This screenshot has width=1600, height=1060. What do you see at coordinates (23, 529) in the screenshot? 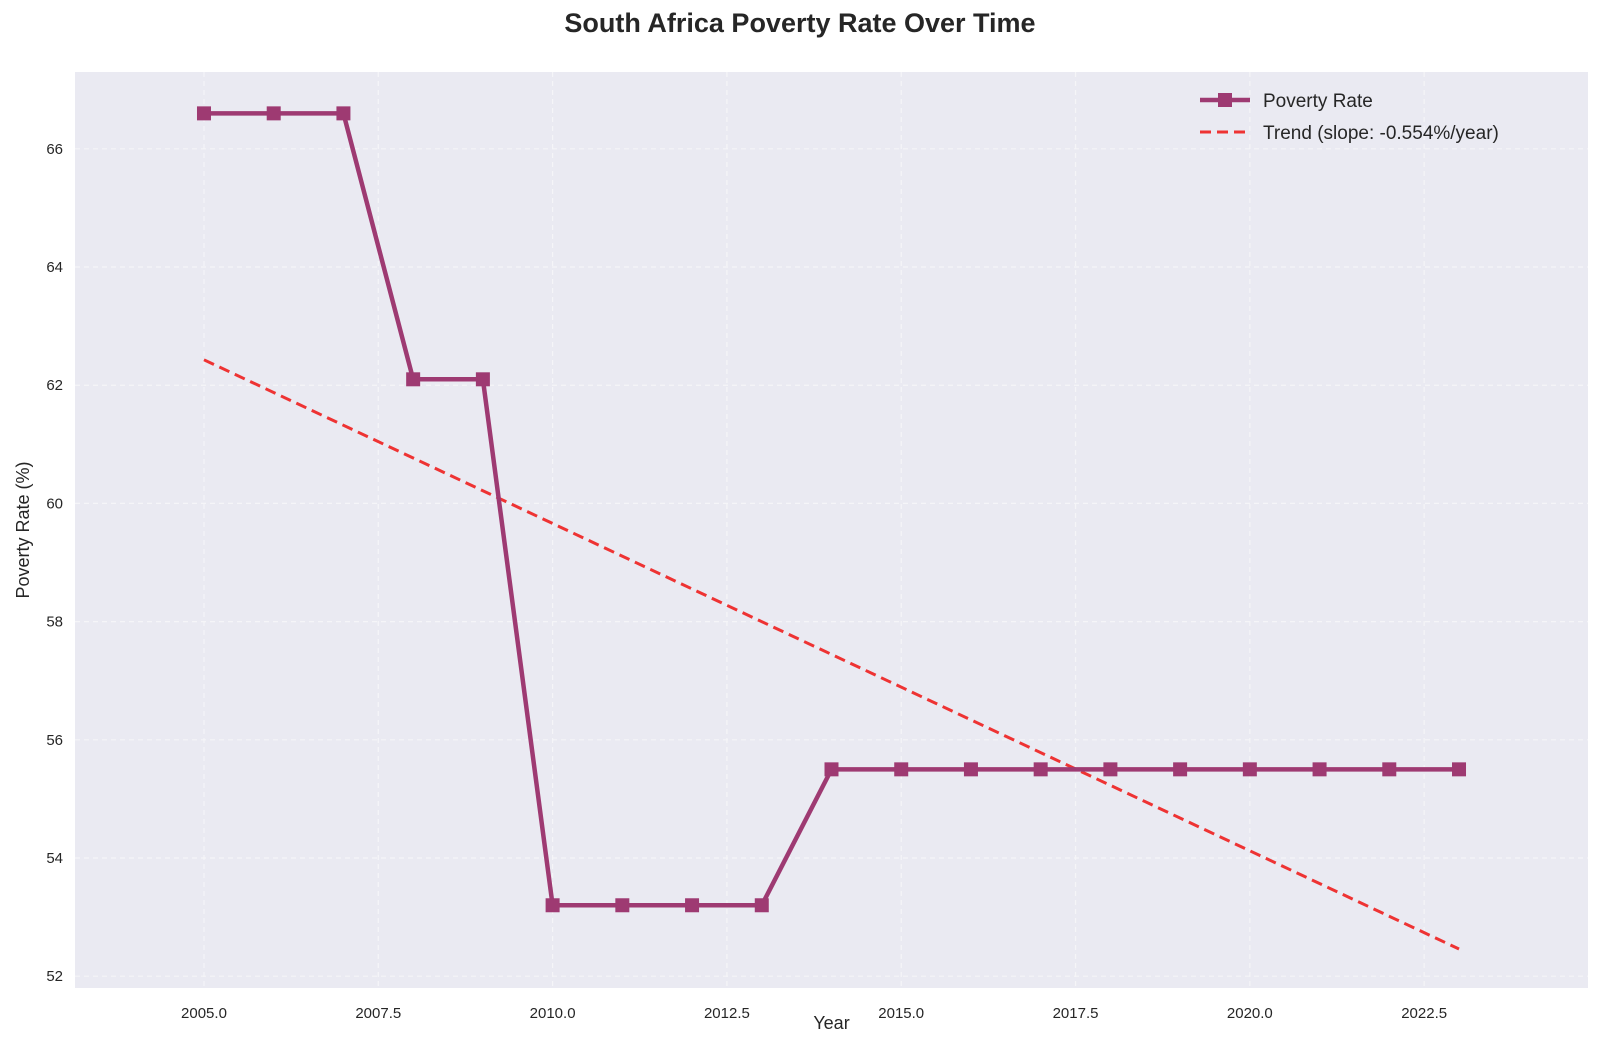
I see `y-axis-label: Poverty Rate (%)` at bounding box center [23, 529].